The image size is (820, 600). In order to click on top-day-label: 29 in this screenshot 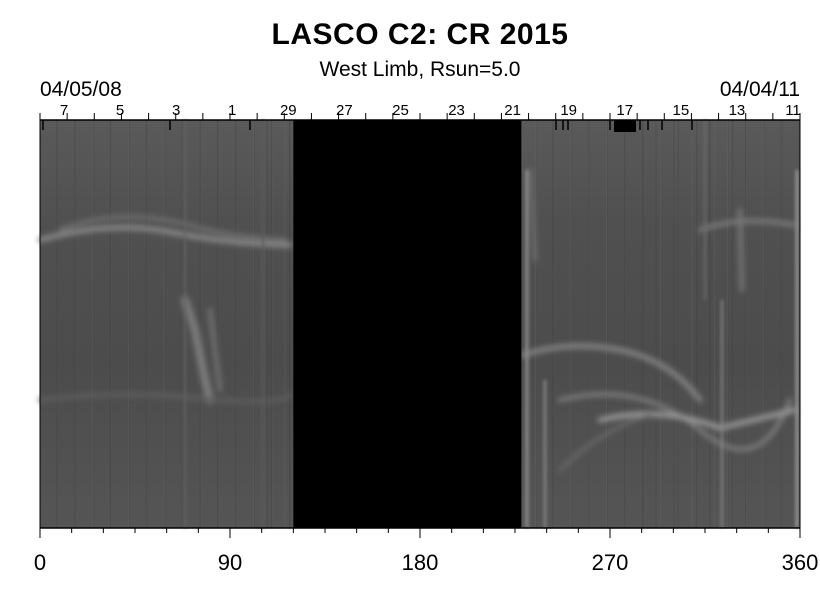, I will do `click(288, 110)`.